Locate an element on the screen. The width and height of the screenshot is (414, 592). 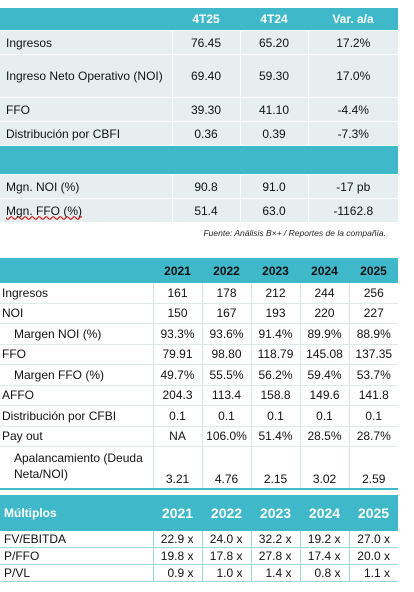
cell: NA is located at coordinates (177, 436).